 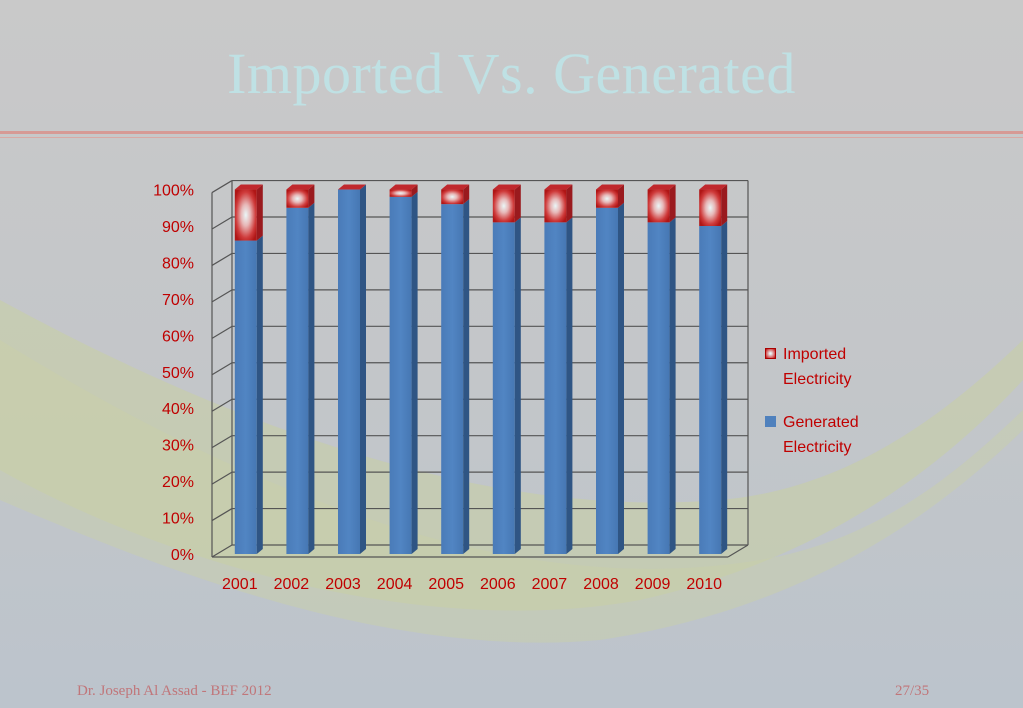 What do you see at coordinates (245, 215) in the screenshot?
I see `bar-imported-2001` at bounding box center [245, 215].